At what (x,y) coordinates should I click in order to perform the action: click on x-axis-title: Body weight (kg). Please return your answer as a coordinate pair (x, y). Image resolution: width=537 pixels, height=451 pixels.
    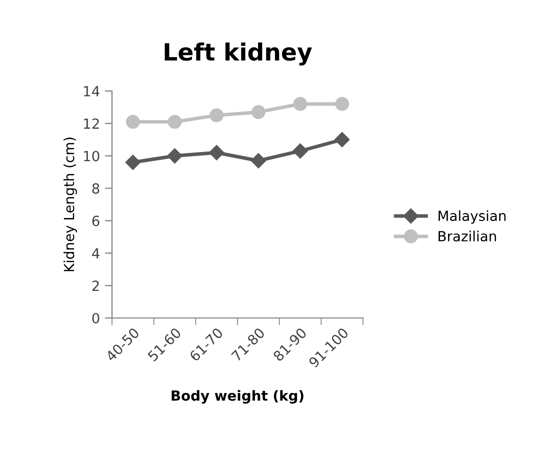
    Looking at the image, I should click on (238, 397).